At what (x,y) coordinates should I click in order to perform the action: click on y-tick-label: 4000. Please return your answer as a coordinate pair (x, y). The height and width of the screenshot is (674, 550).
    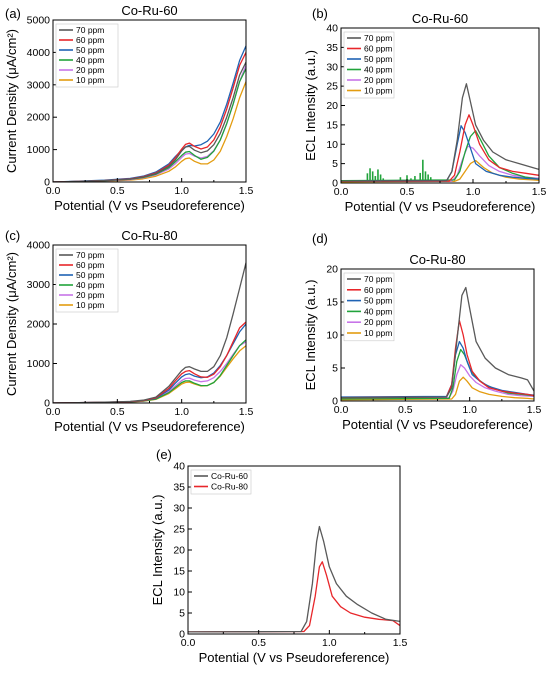
    Looking at the image, I should click on (39, 53).